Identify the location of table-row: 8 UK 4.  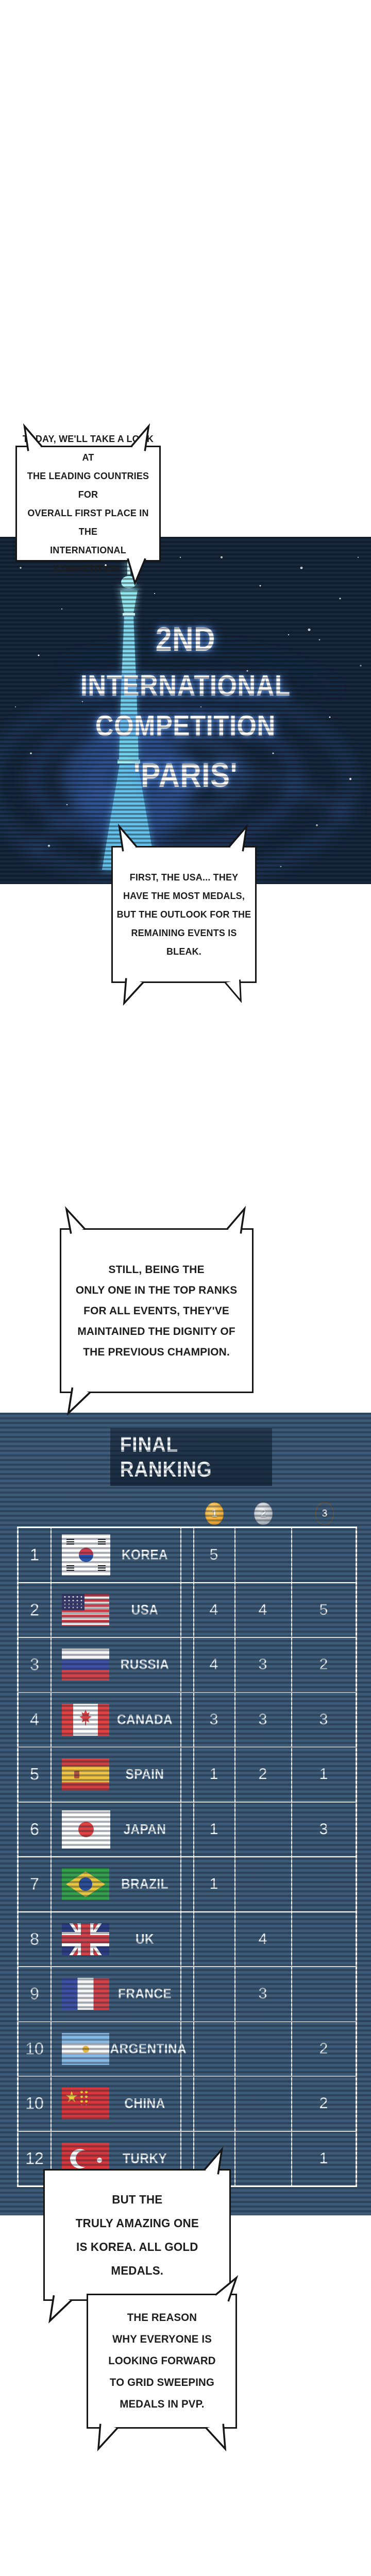
(187, 1939).